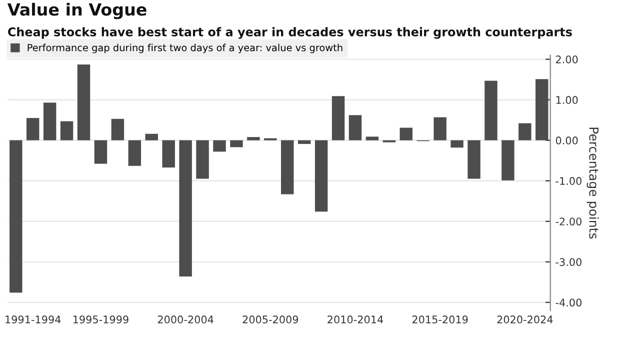 The height and width of the screenshot is (345, 617). Describe the element at coordinates (592, 183) in the screenshot. I see `y-axis-title: Percentage points` at that location.